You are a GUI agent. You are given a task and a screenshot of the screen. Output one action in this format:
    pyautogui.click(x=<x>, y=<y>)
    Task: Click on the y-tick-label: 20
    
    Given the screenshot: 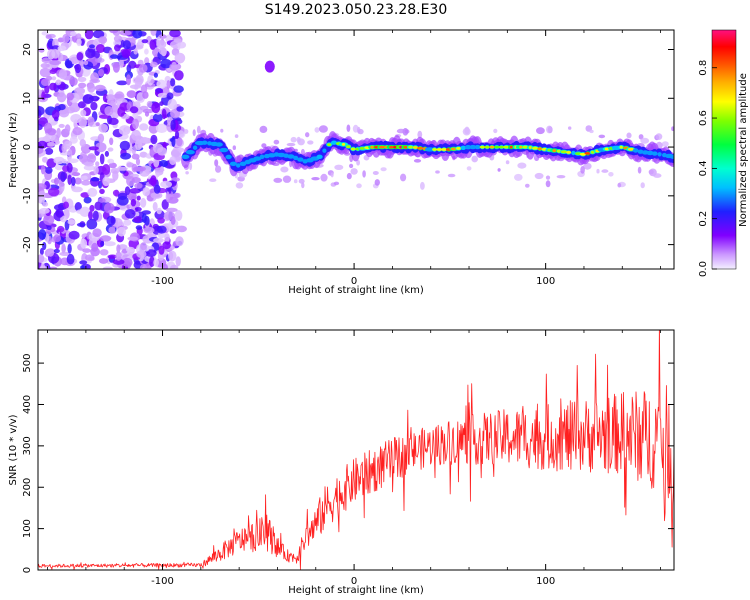 What is the action you would take?
    pyautogui.click(x=27, y=49)
    